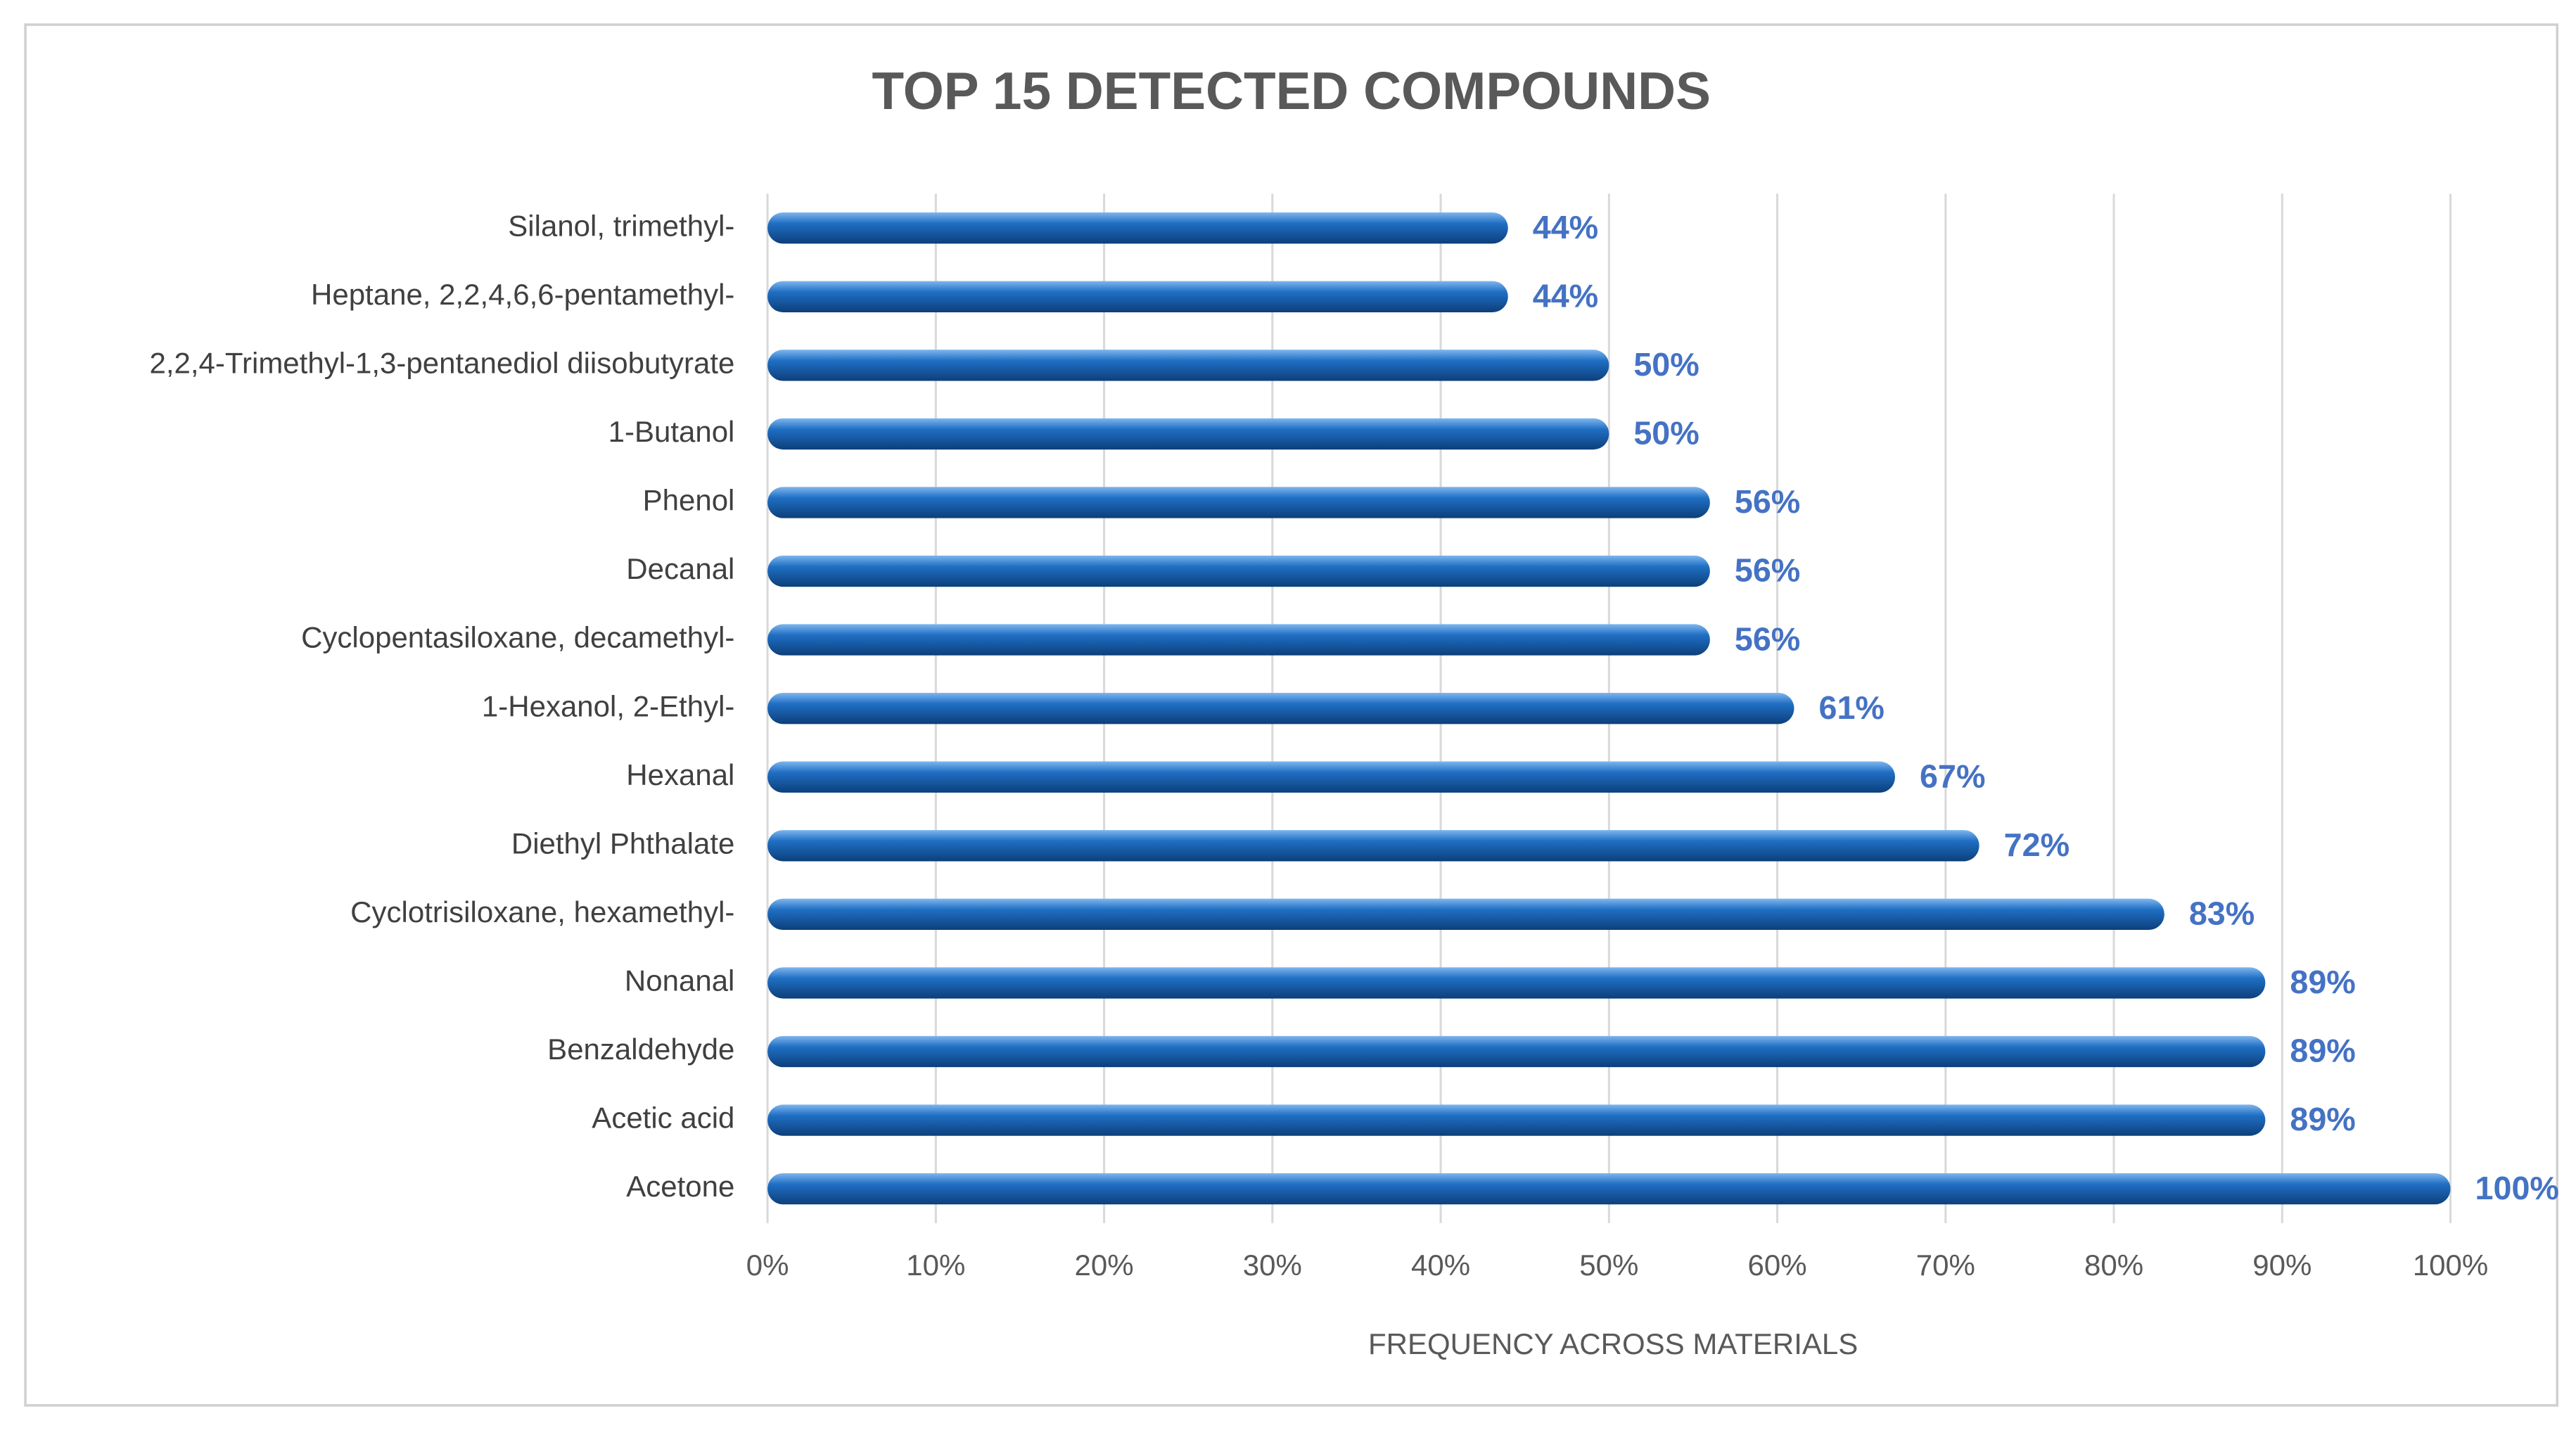 The width and height of the screenshot is (2576, 1430). I want to click on y-tick-label: 1-Hexanol, 2-Ethyl-, so click(608, 705).